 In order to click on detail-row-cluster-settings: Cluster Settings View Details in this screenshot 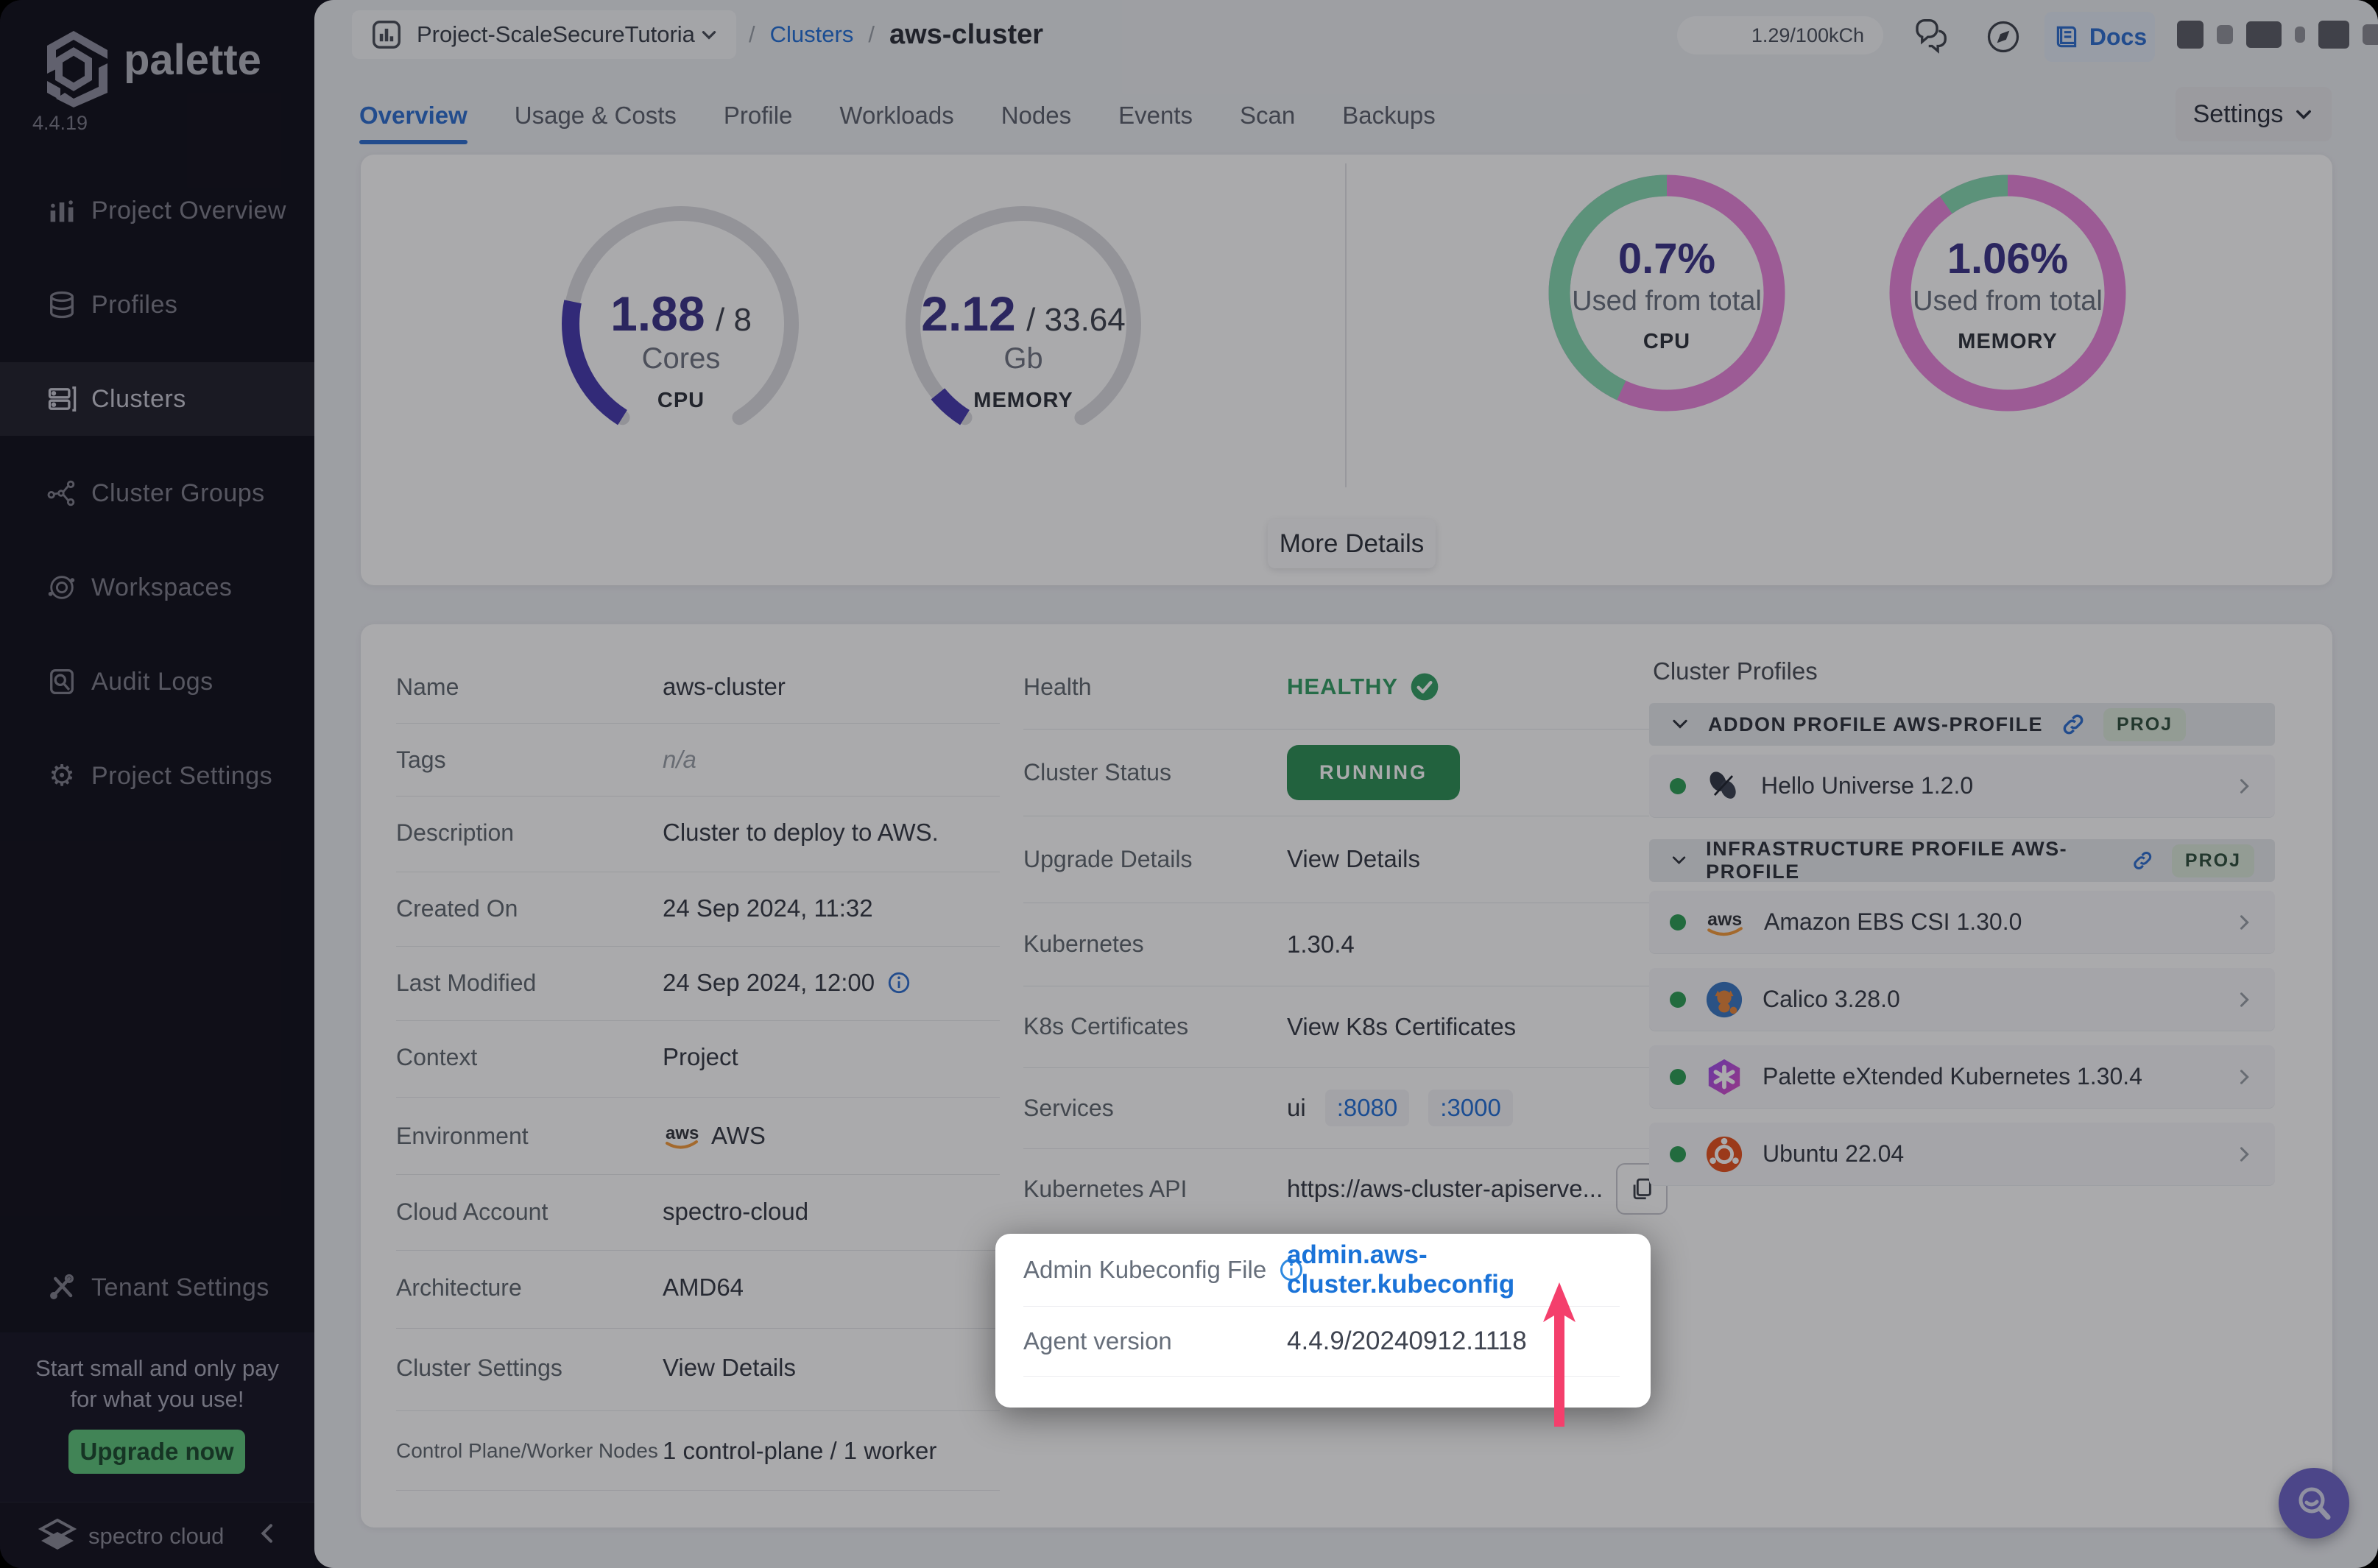, I will do `click(596, 1368)`.